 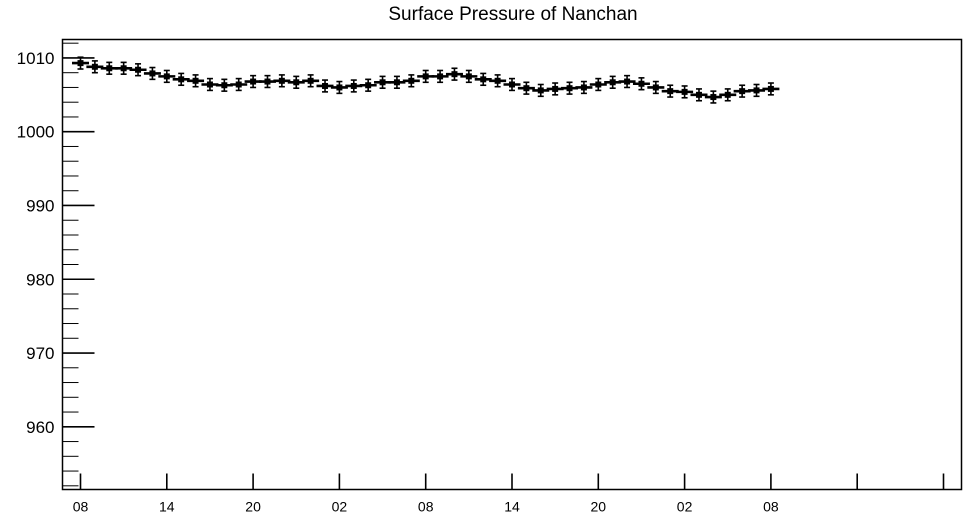 What do you see at coordinates (36, 58) in the screenshot?
I see `y-tick-label: 1010` at bounding box center [36, 58].